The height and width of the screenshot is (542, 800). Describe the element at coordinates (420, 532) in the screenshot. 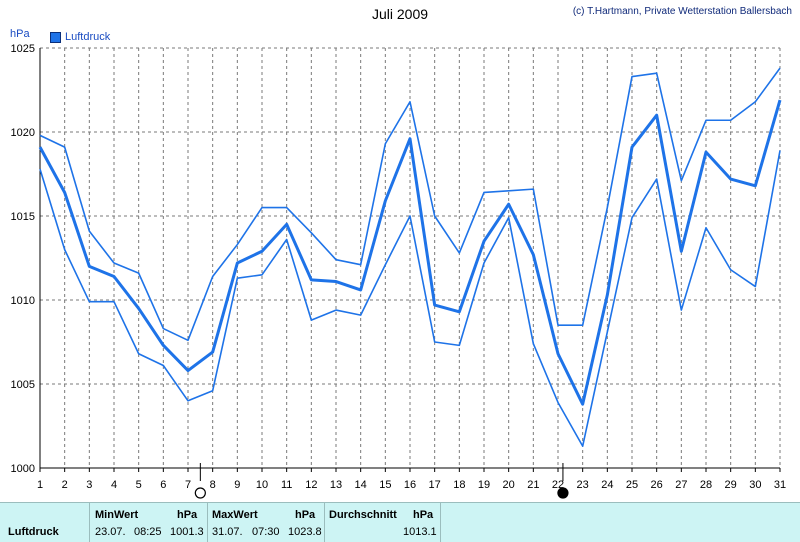

I see `avg-value: 1013.1` at that location.